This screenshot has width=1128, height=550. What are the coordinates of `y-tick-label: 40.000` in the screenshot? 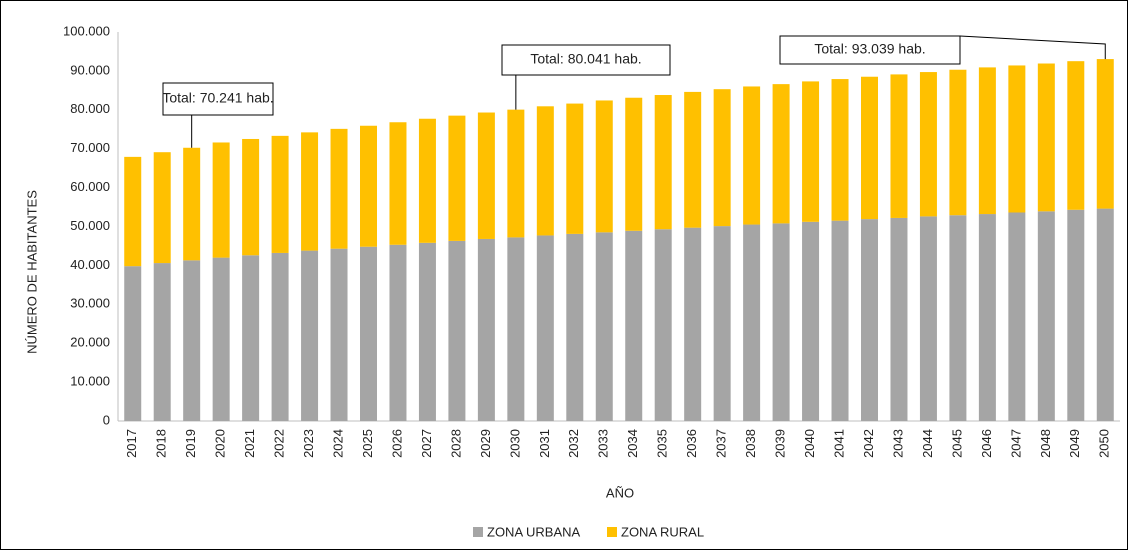 It's located at (90, 264).